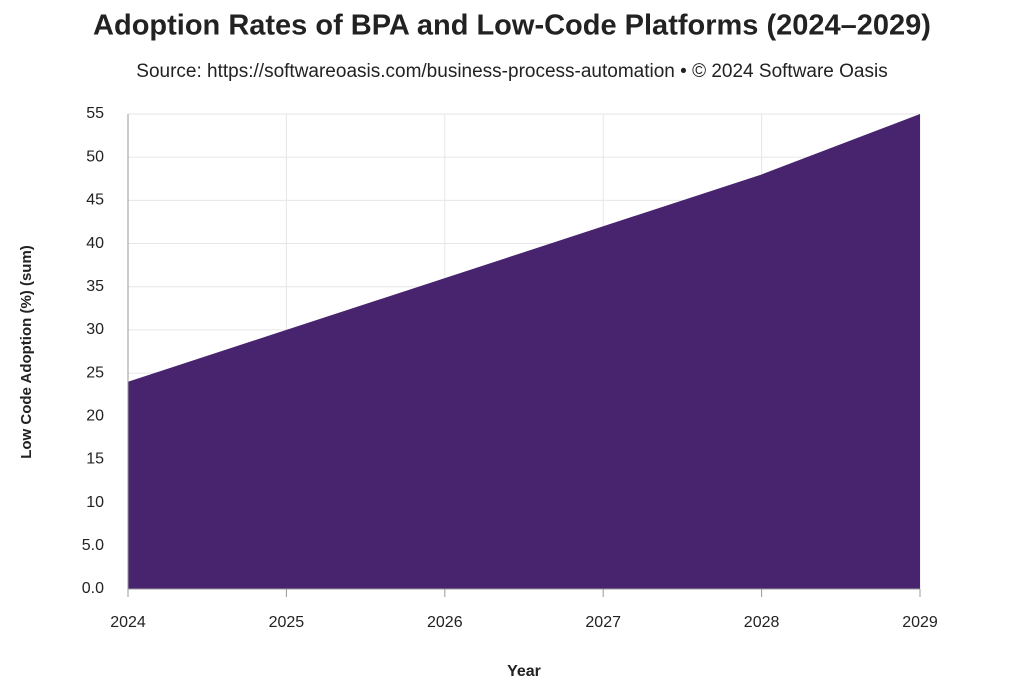 The width and height of the screenshot is (1024, 693). What do you see at coordinates (445, 622) in the screenshot?
I see `x-tick-label: 2026` at bounding box center [445, 622].